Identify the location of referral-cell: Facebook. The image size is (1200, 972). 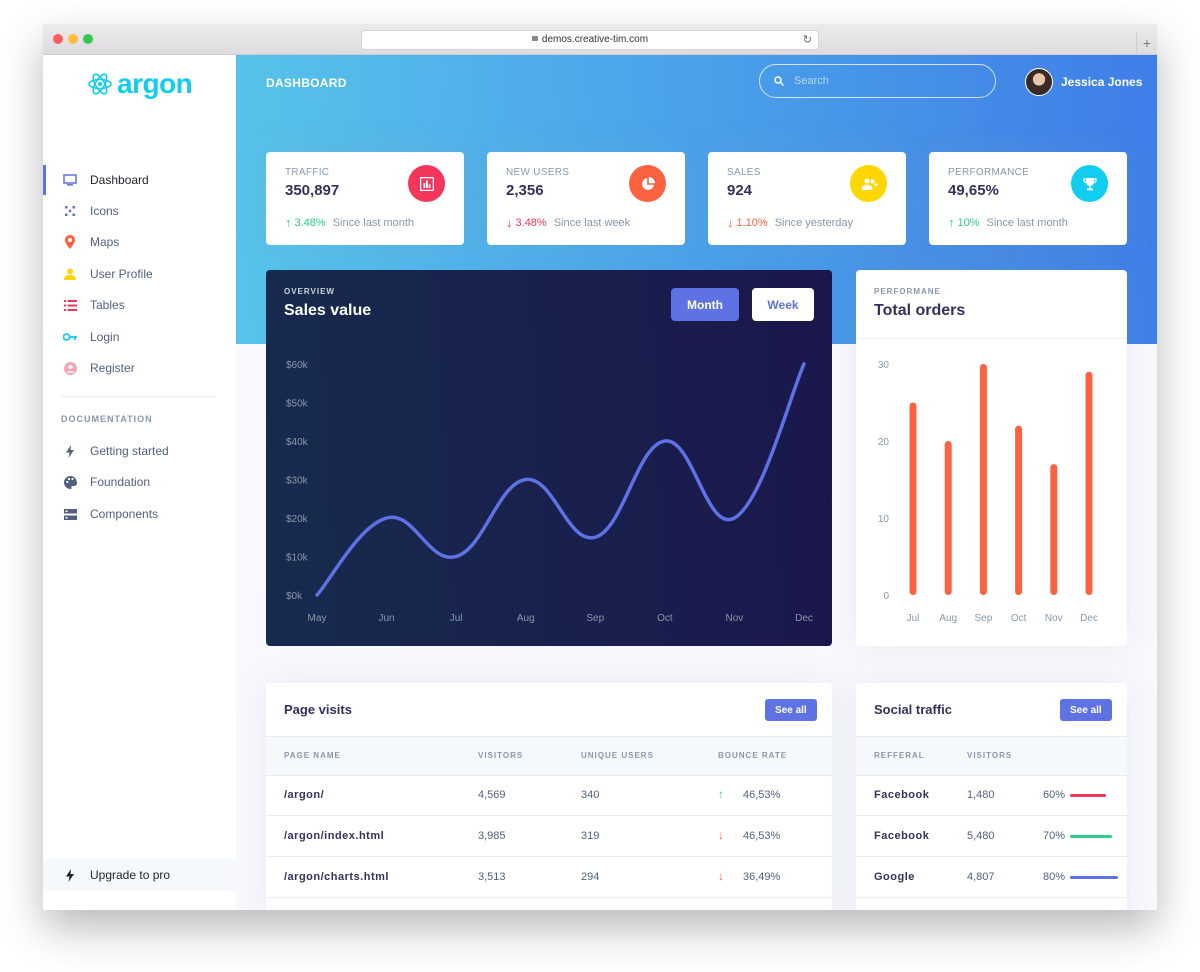
(902, 795).